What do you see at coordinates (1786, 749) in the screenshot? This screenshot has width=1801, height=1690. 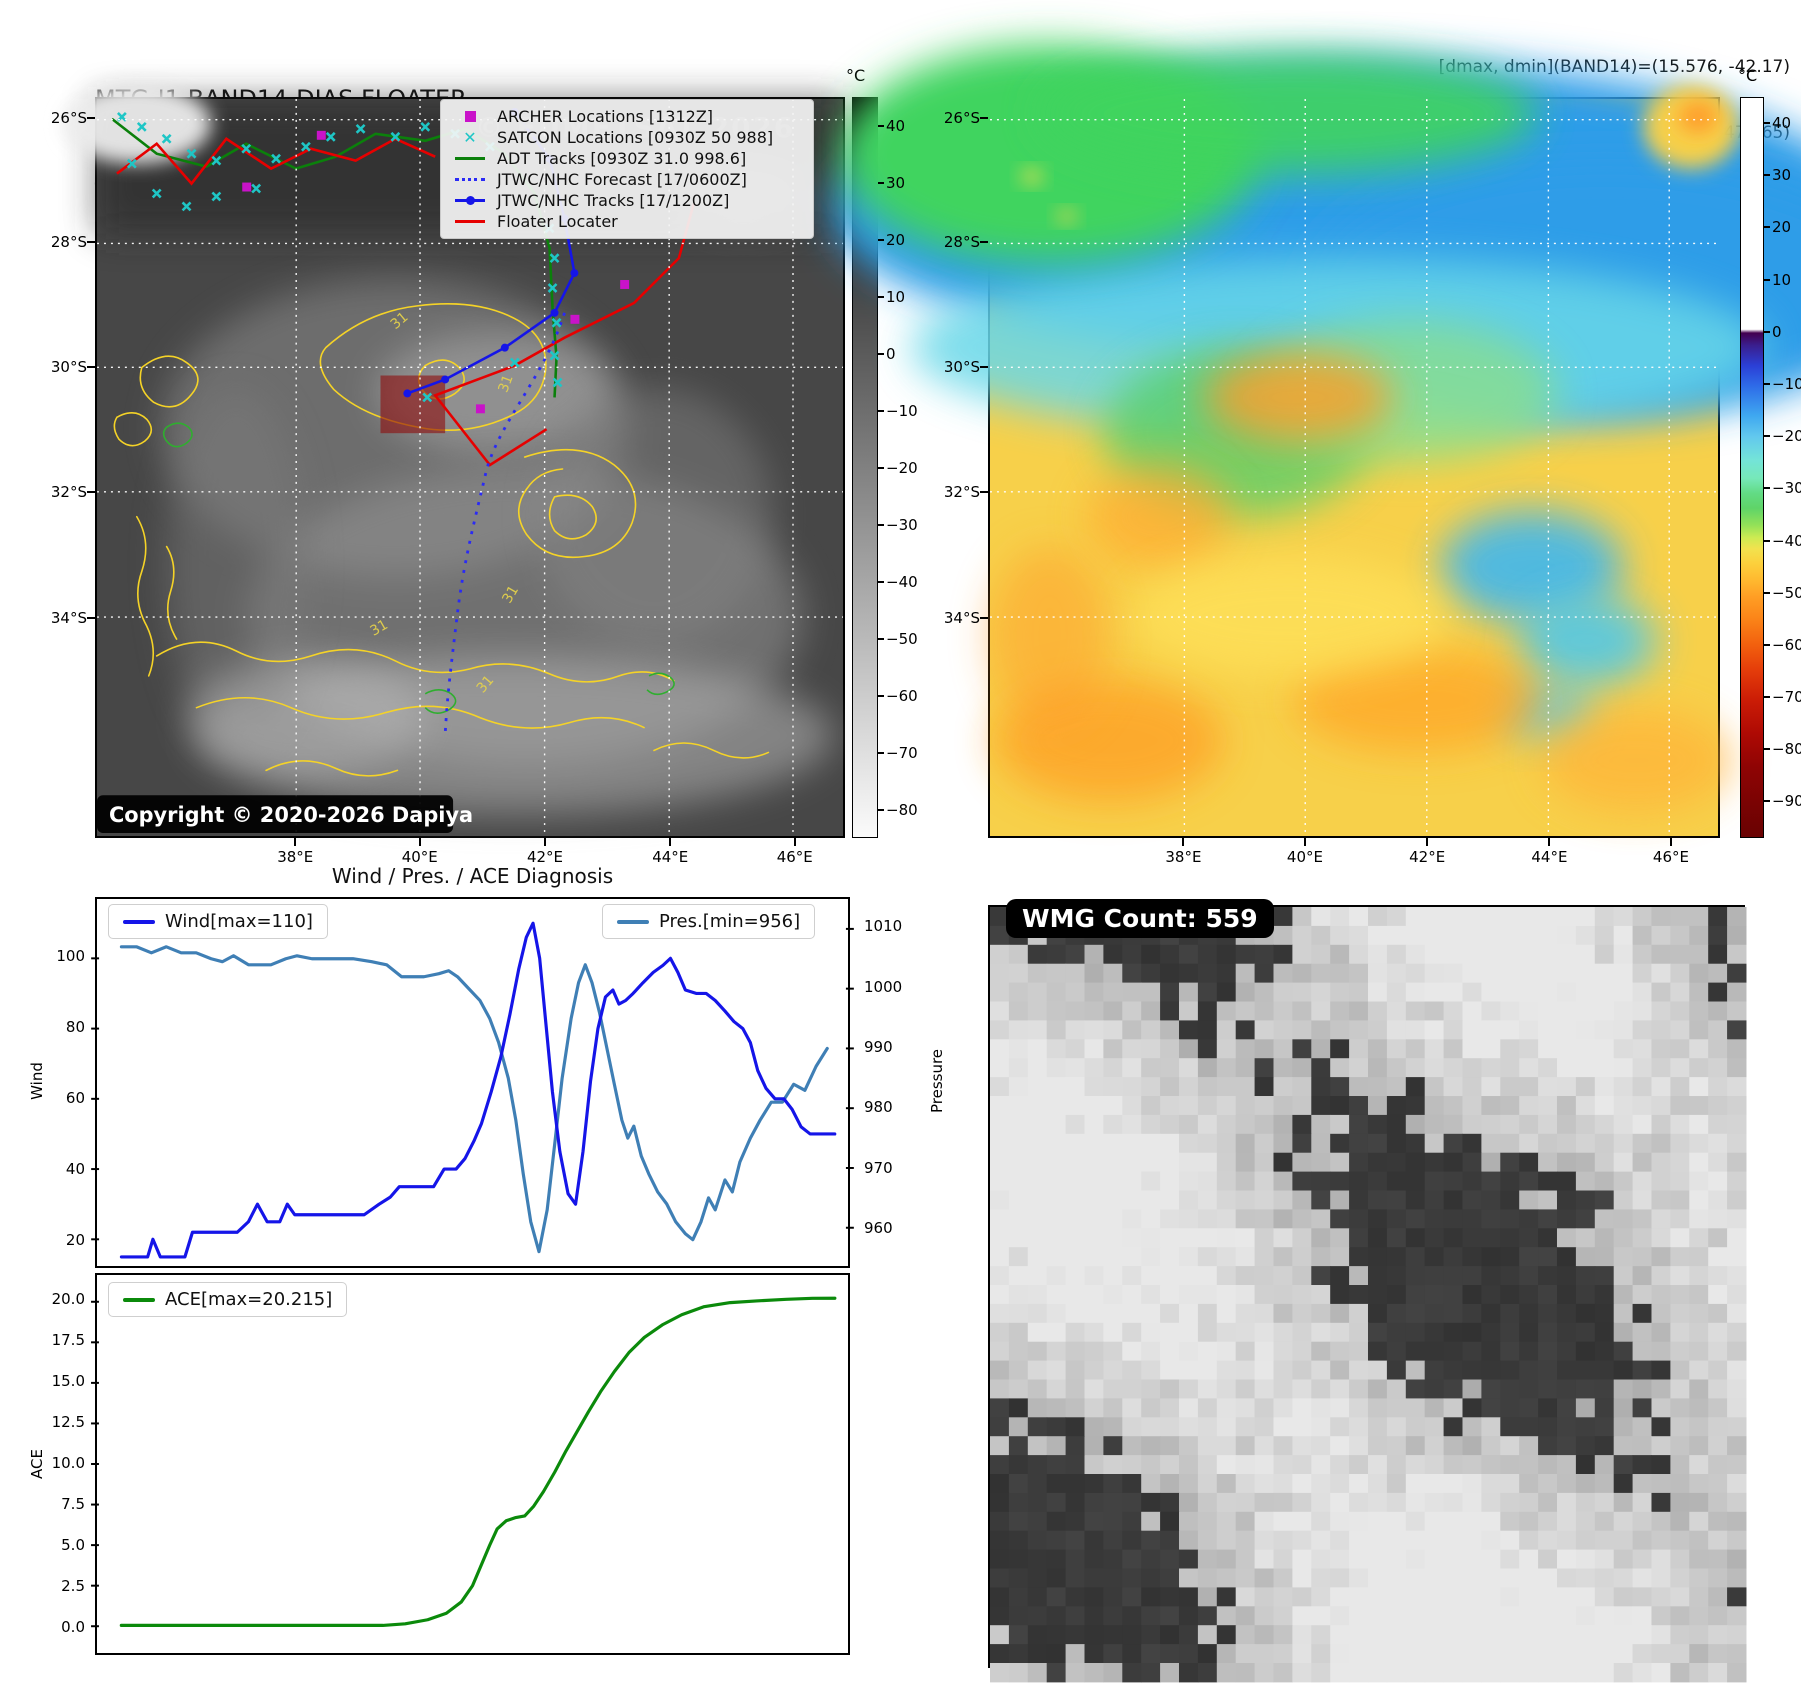 I see `colorbar-tick-label: −80` at bounding box center [1786, 749].